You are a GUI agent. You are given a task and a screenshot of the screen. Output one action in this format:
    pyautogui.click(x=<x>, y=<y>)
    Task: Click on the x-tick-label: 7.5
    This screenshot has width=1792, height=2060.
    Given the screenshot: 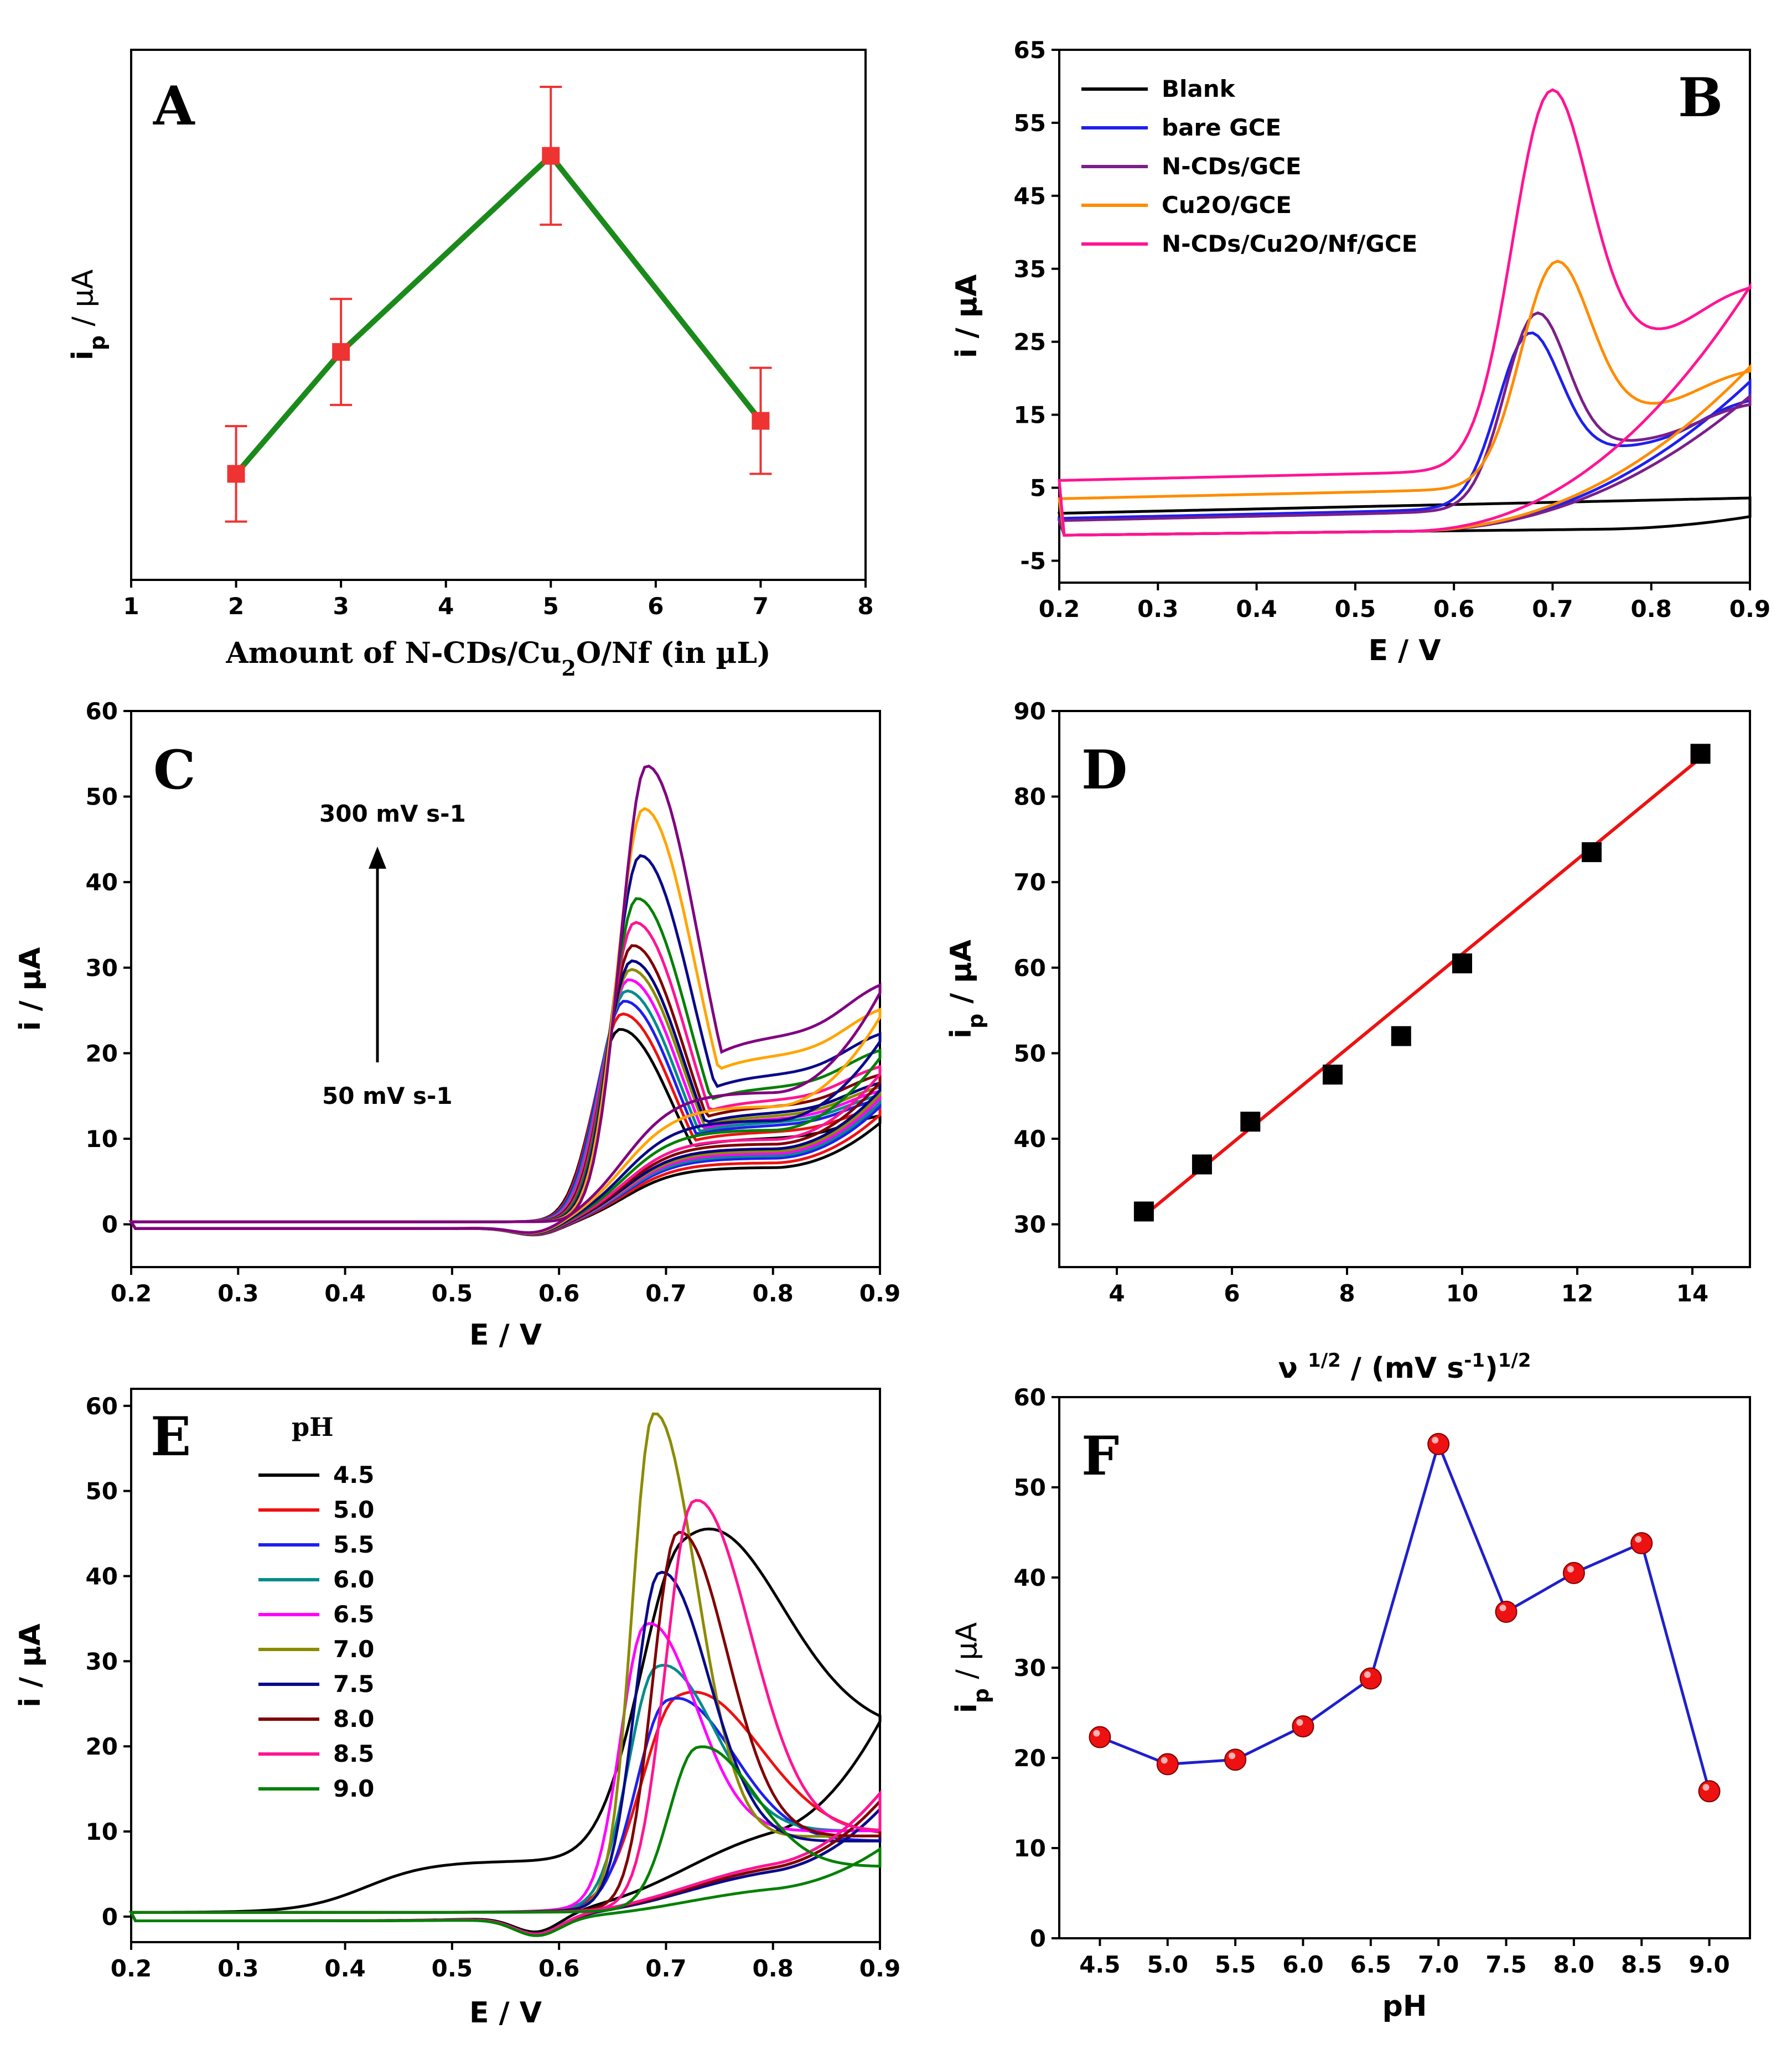 What is the action you would take?
    pyautogui.click(x=1505, y=1964)
    